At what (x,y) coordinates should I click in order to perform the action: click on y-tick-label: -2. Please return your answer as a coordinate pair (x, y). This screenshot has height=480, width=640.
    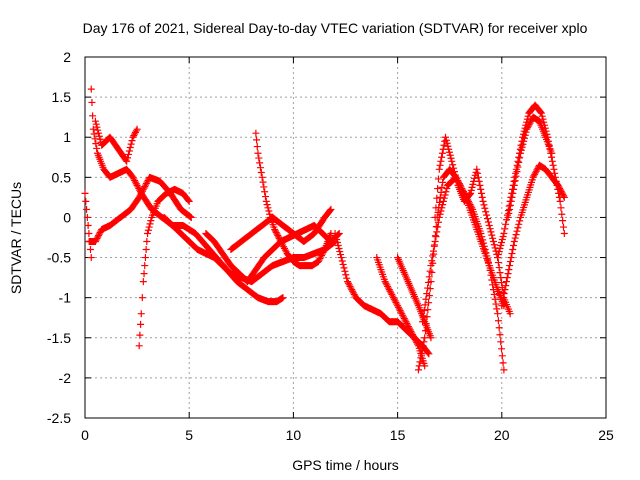
    Looking at the image, I should click on (65, 378).